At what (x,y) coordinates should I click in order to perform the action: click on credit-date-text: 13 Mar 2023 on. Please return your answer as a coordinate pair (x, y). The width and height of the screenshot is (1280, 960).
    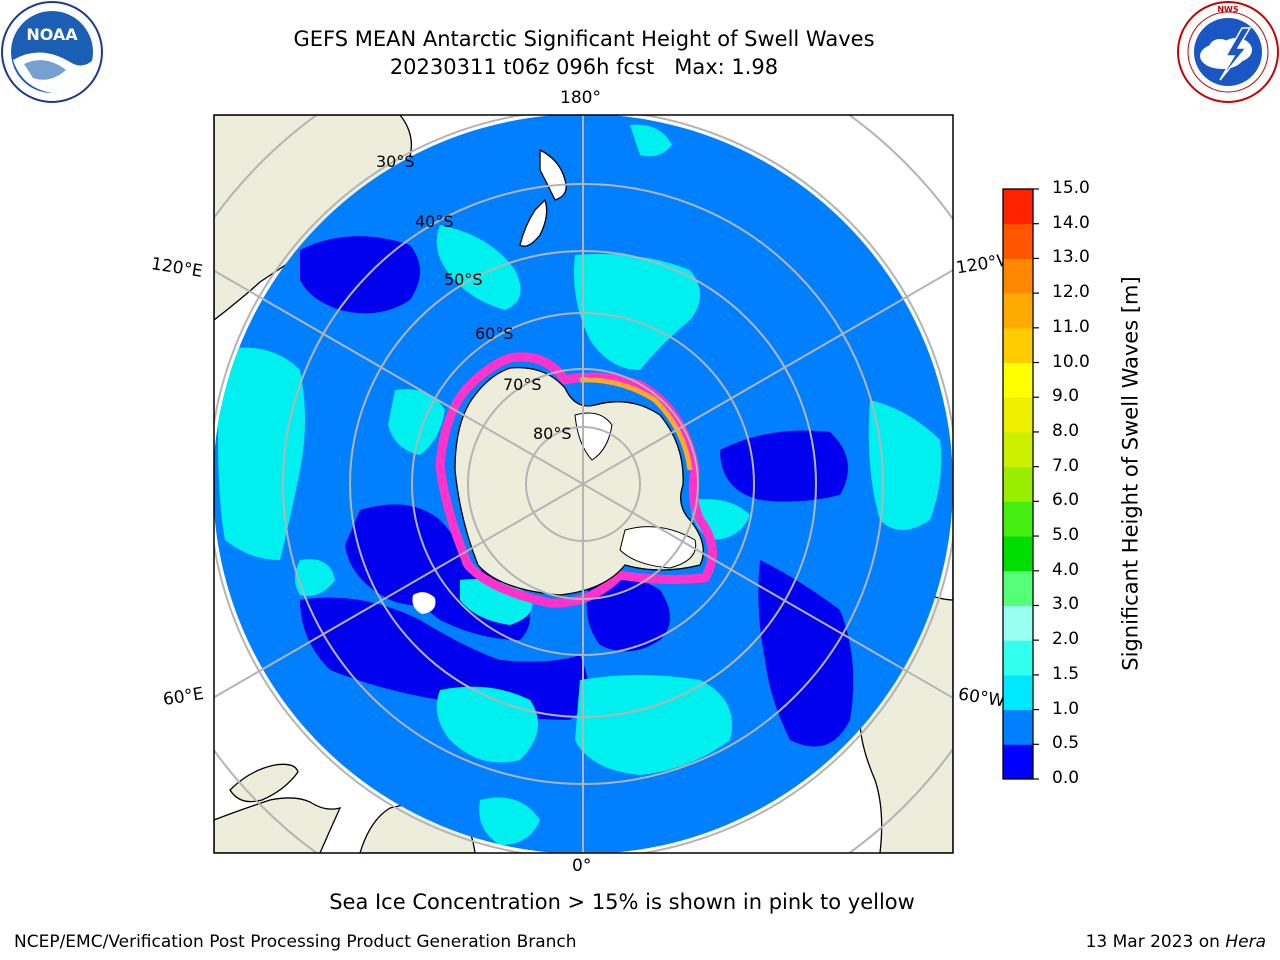
    Looking at the image, I should click on (1155, 942).